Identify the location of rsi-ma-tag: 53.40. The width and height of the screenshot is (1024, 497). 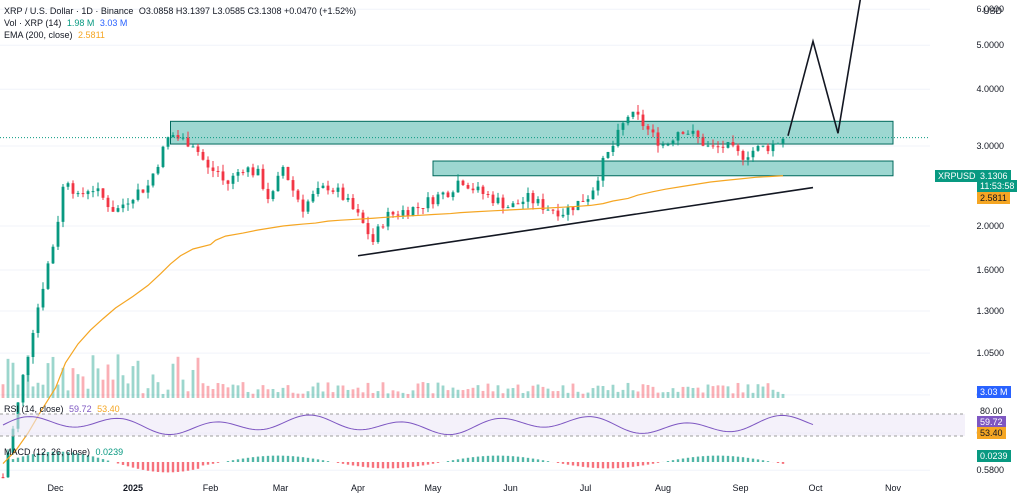
(991, 433).